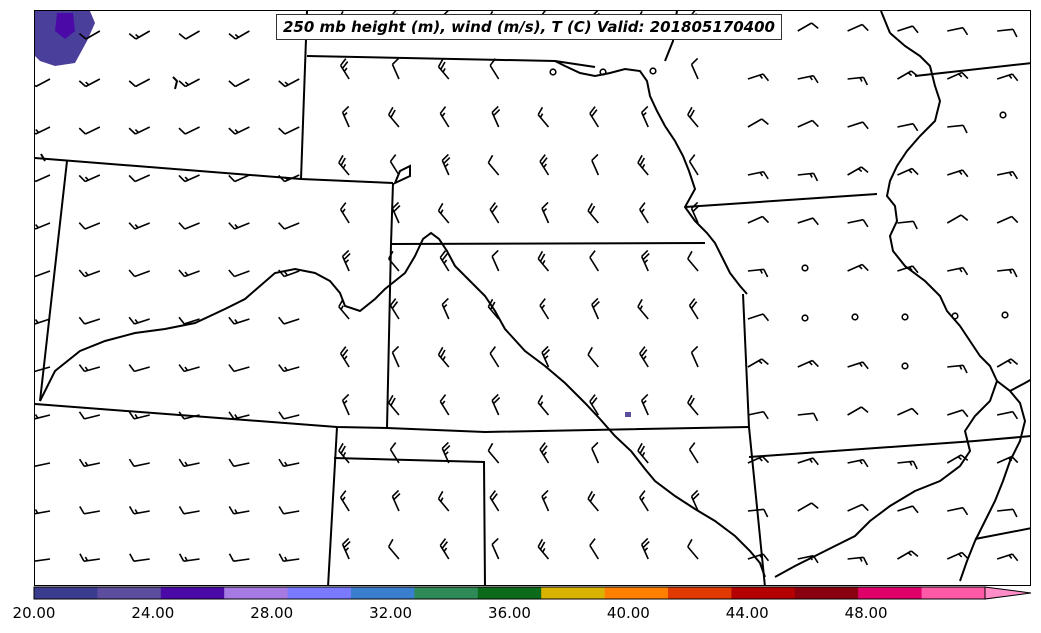 The image size is (1041, 633). What do you see at coordinates (747, 613) in the screenshot?
I see `colorbar-tick-label: 44.00` at bounding box center [747, 613].